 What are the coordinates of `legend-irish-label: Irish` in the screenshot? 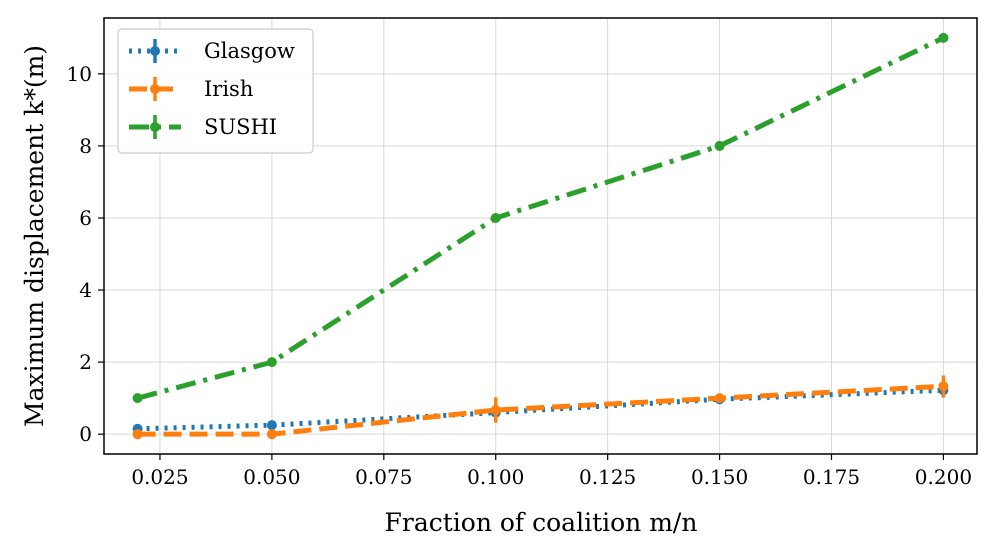 It's located at (228, 89).